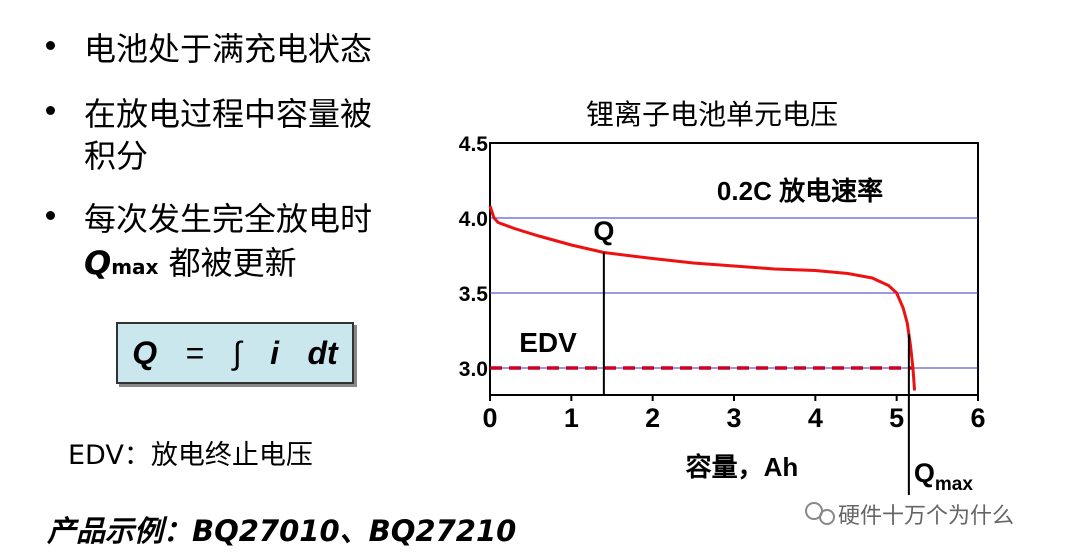  What do you see at coordinates (896, 418) in the screenshot?
I see `x-tick-label: 5` at bounding box center [896, 418].